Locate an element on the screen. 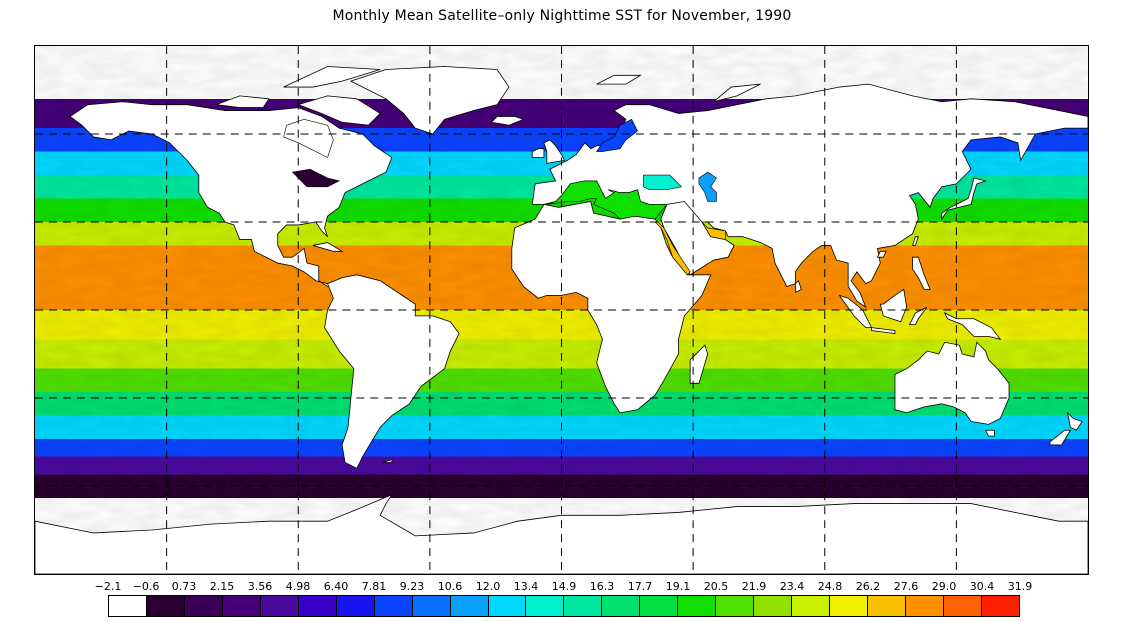 Image resolution: width=1124 pixels, height=622 pixels. british-isles is located at coordinates (554, 151).